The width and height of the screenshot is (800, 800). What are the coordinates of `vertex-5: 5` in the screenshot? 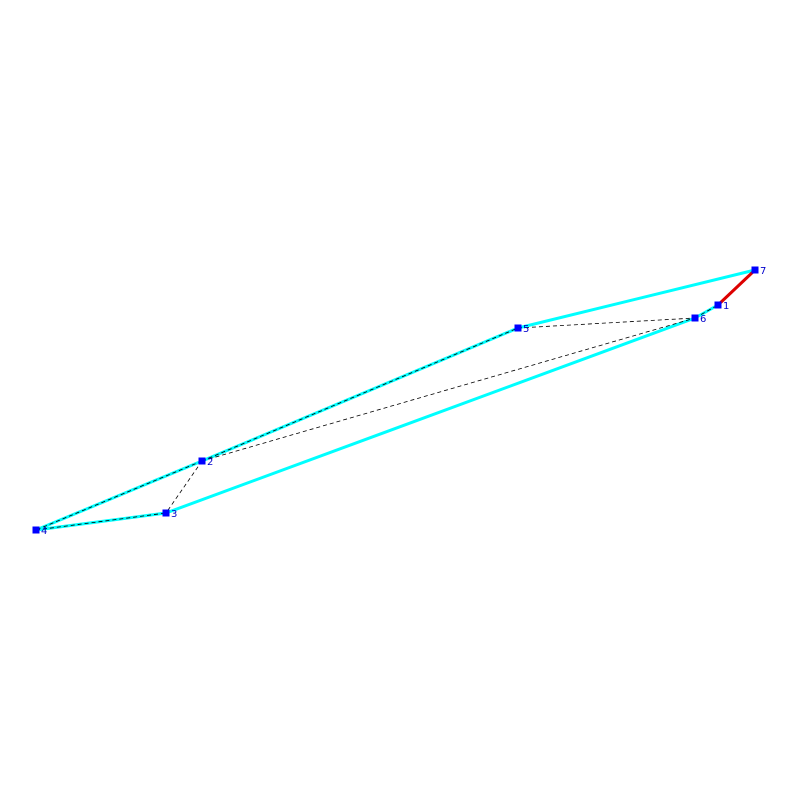 It's located at (521, 329).